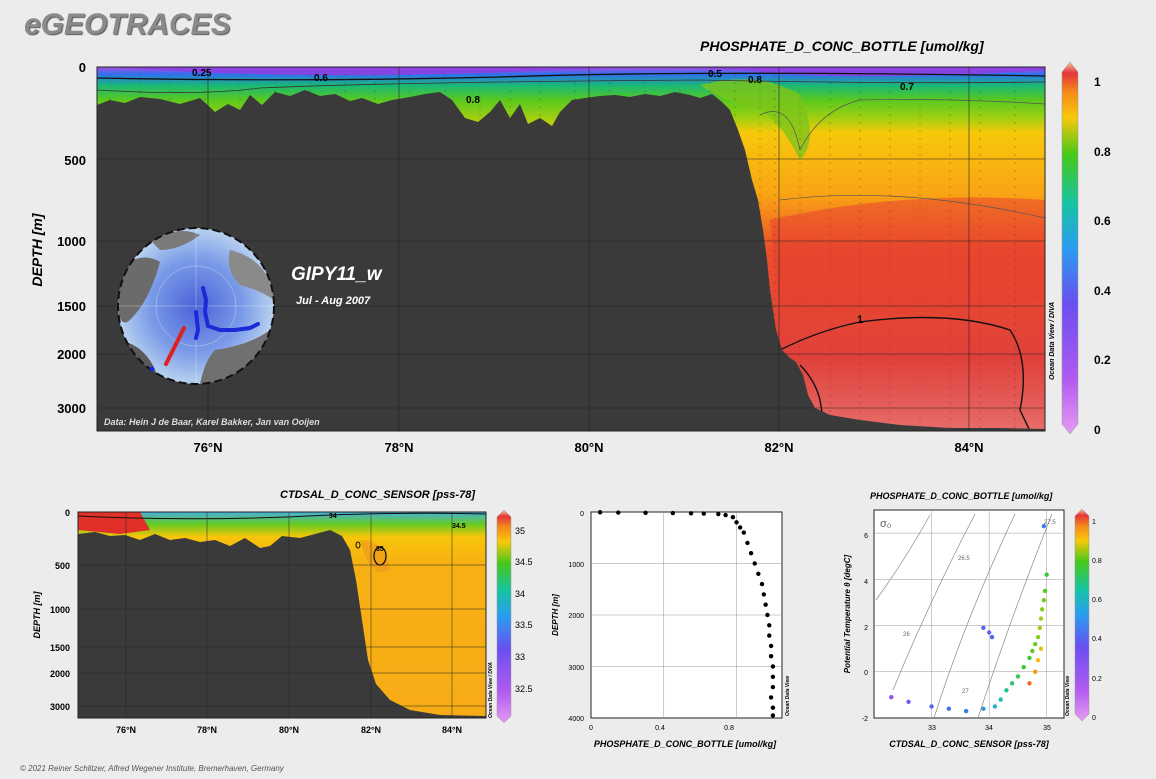  I want to click on x-tick-label: 82°N, so click(371, 730).